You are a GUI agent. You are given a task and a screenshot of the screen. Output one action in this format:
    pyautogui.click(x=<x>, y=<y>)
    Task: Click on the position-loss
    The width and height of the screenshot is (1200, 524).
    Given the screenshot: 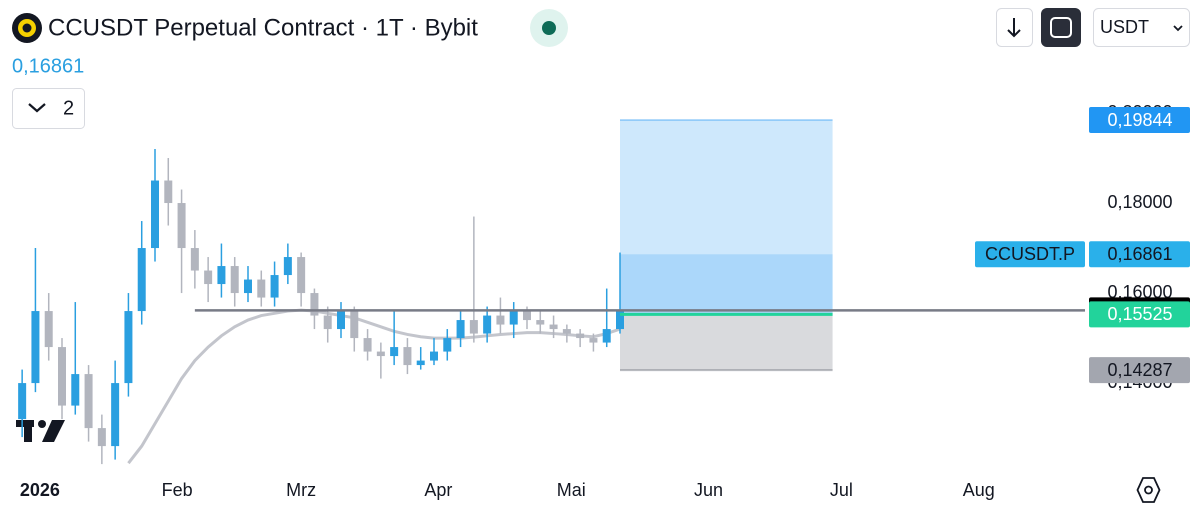 What is the action you would take?
    pyautogui.click(x=726, y=342)
    